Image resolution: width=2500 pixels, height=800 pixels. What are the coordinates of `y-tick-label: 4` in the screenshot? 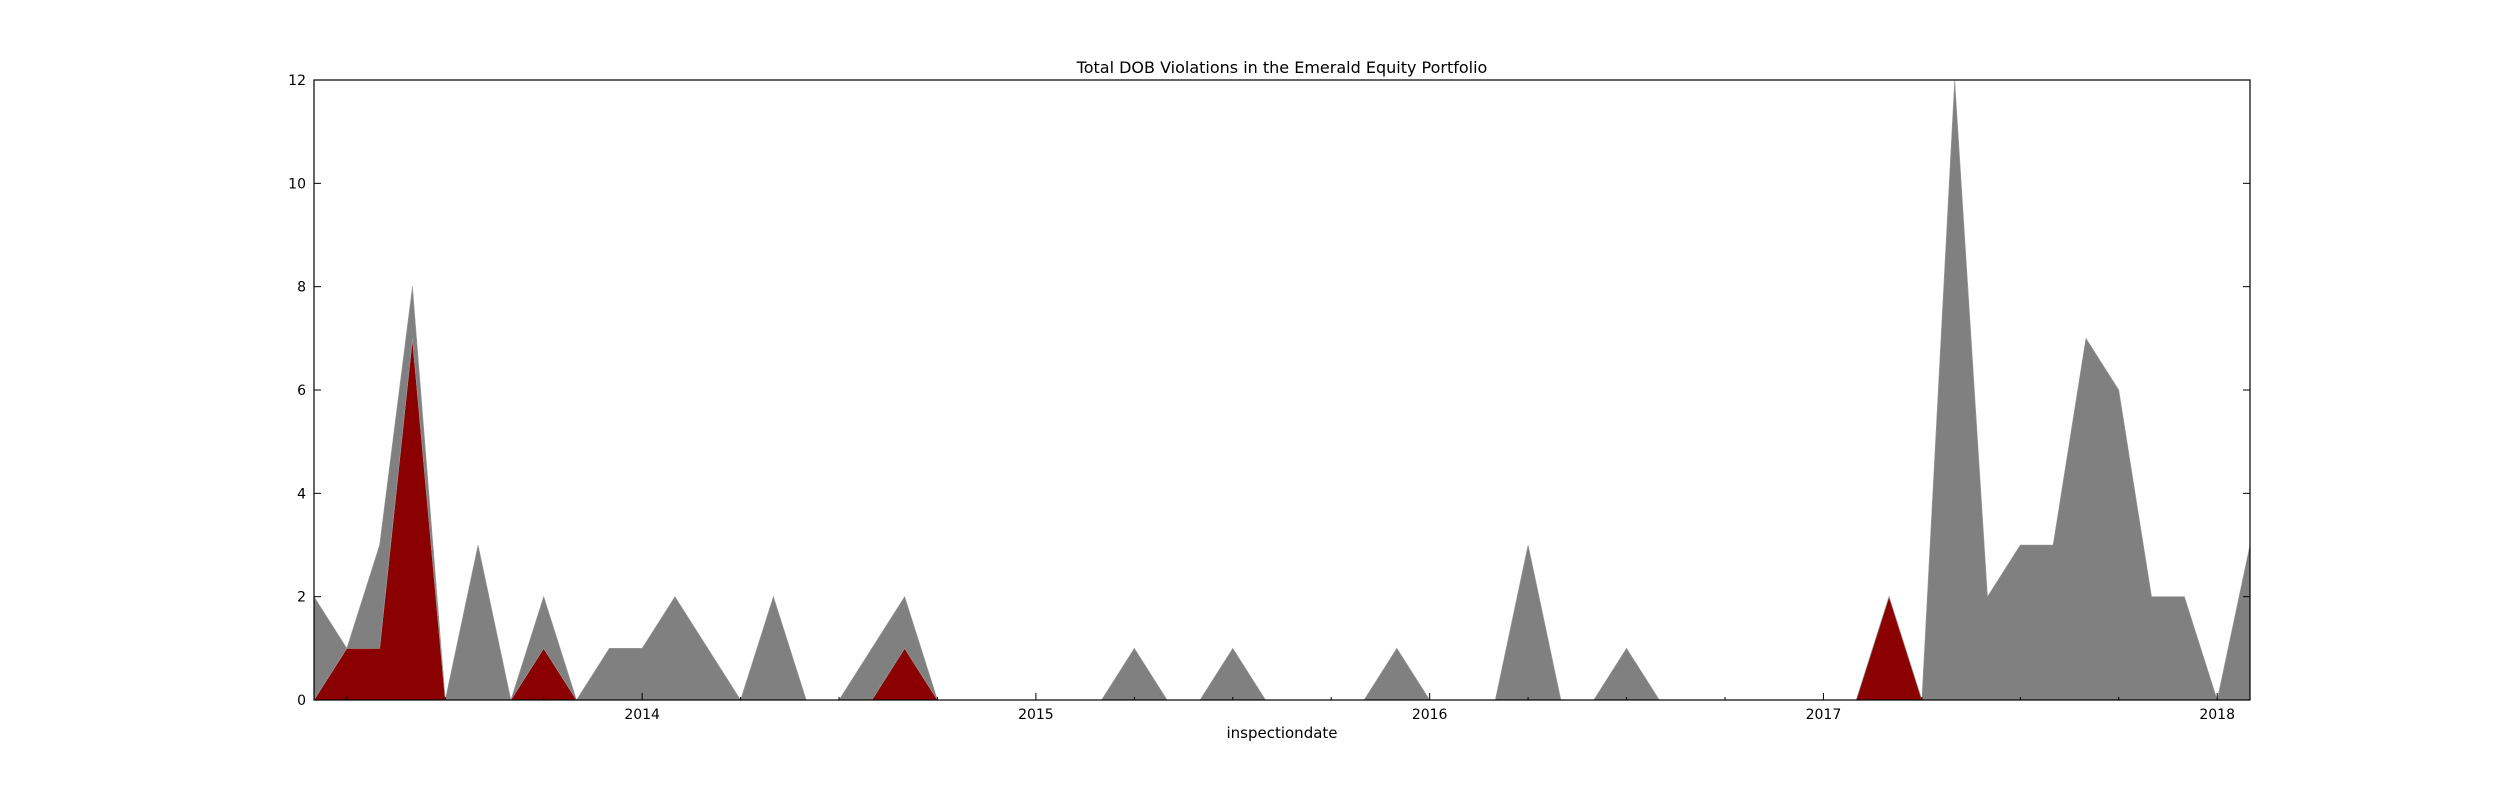 It's located at (301, 494).